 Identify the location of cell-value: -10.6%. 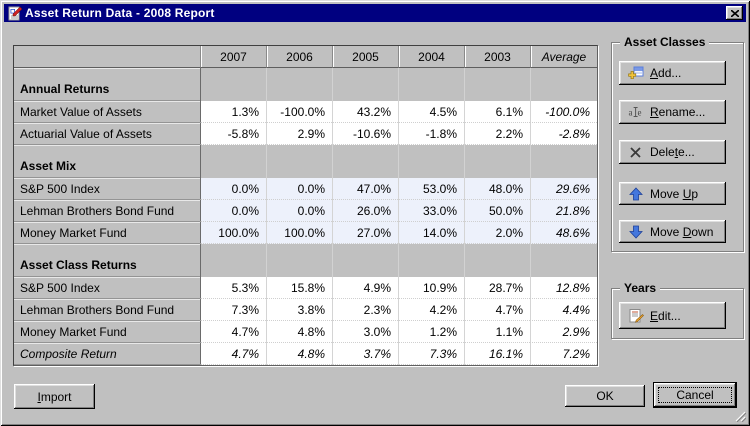
(365, 134).